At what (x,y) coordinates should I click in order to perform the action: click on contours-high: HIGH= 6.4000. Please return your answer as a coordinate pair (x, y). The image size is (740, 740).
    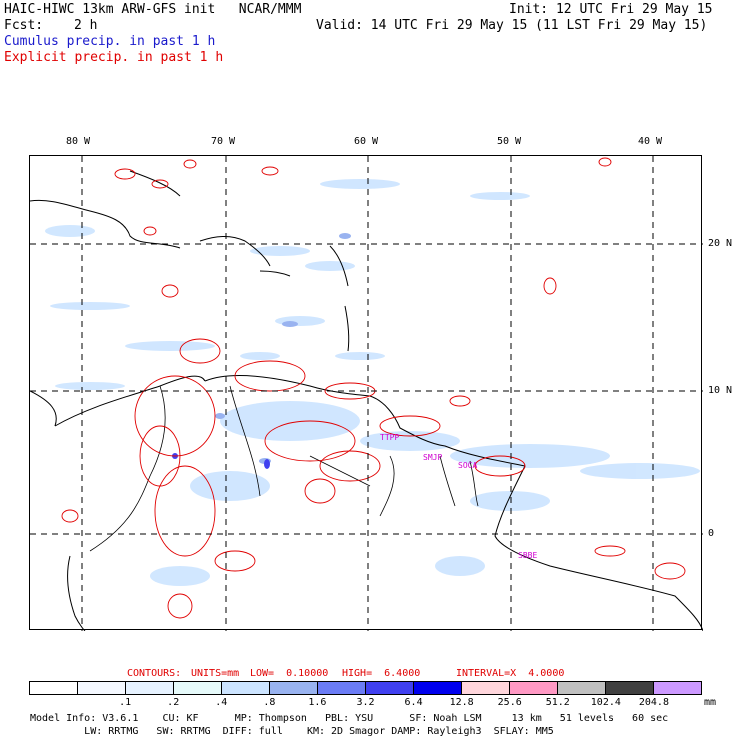
    Looking at the image, I should click on (381, 673).